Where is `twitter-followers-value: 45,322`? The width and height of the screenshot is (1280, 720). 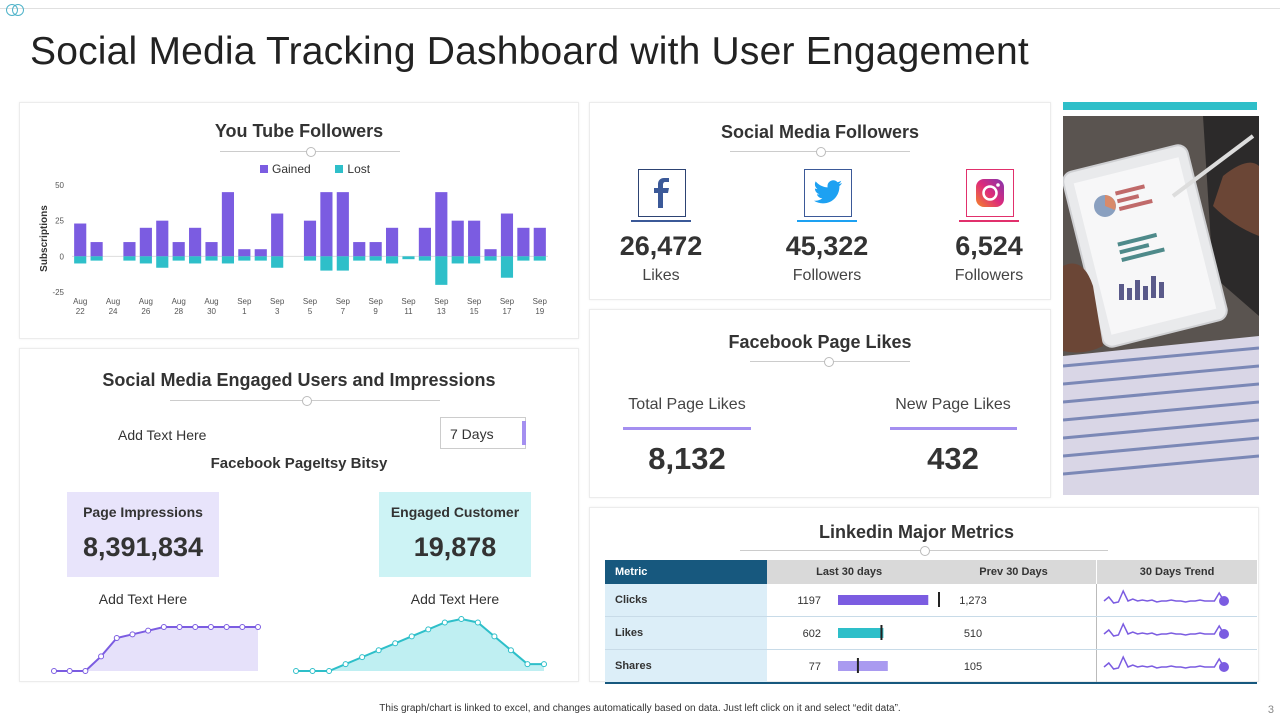 twitter-followers-value: 45,322 is located at coordinates (827, 246).